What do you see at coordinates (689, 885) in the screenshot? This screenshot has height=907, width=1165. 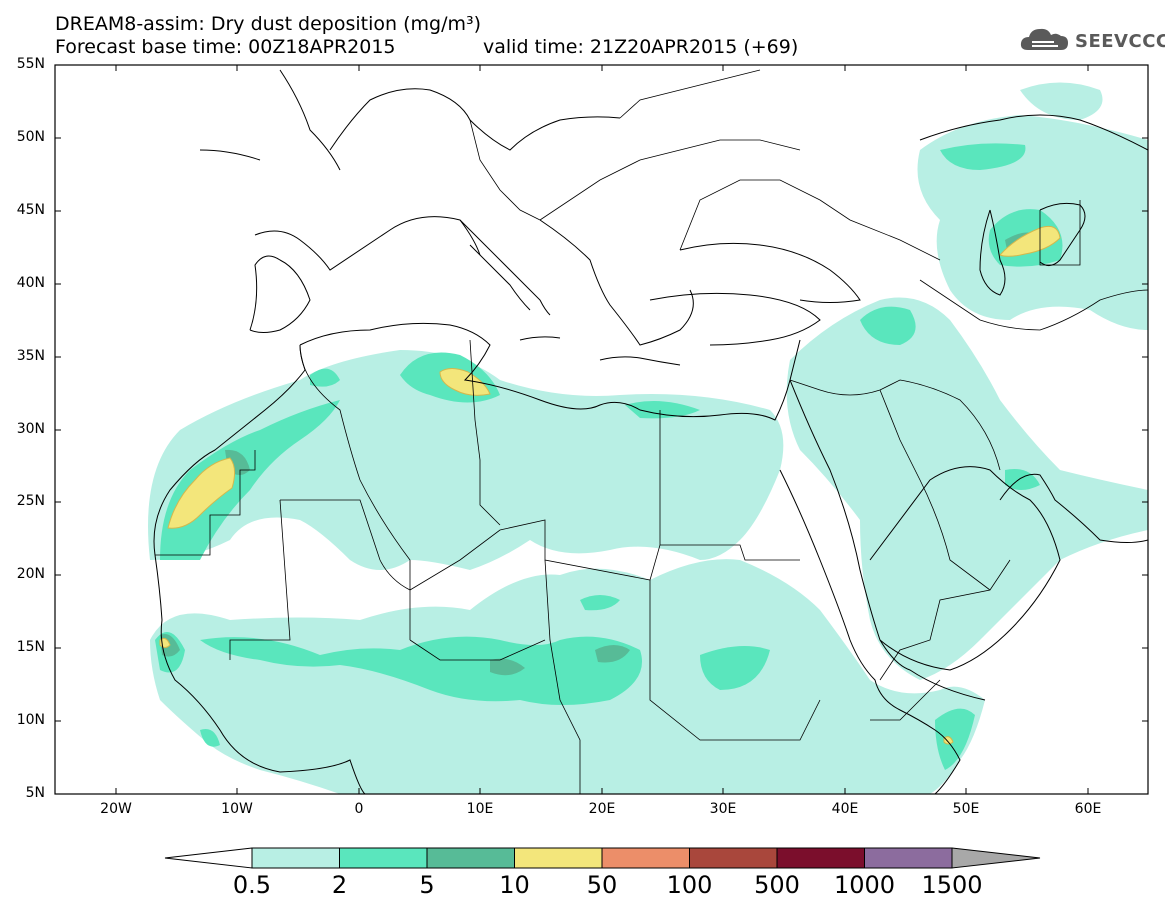 I see `colorbar-label: 100` at bounding box center [689, 885].